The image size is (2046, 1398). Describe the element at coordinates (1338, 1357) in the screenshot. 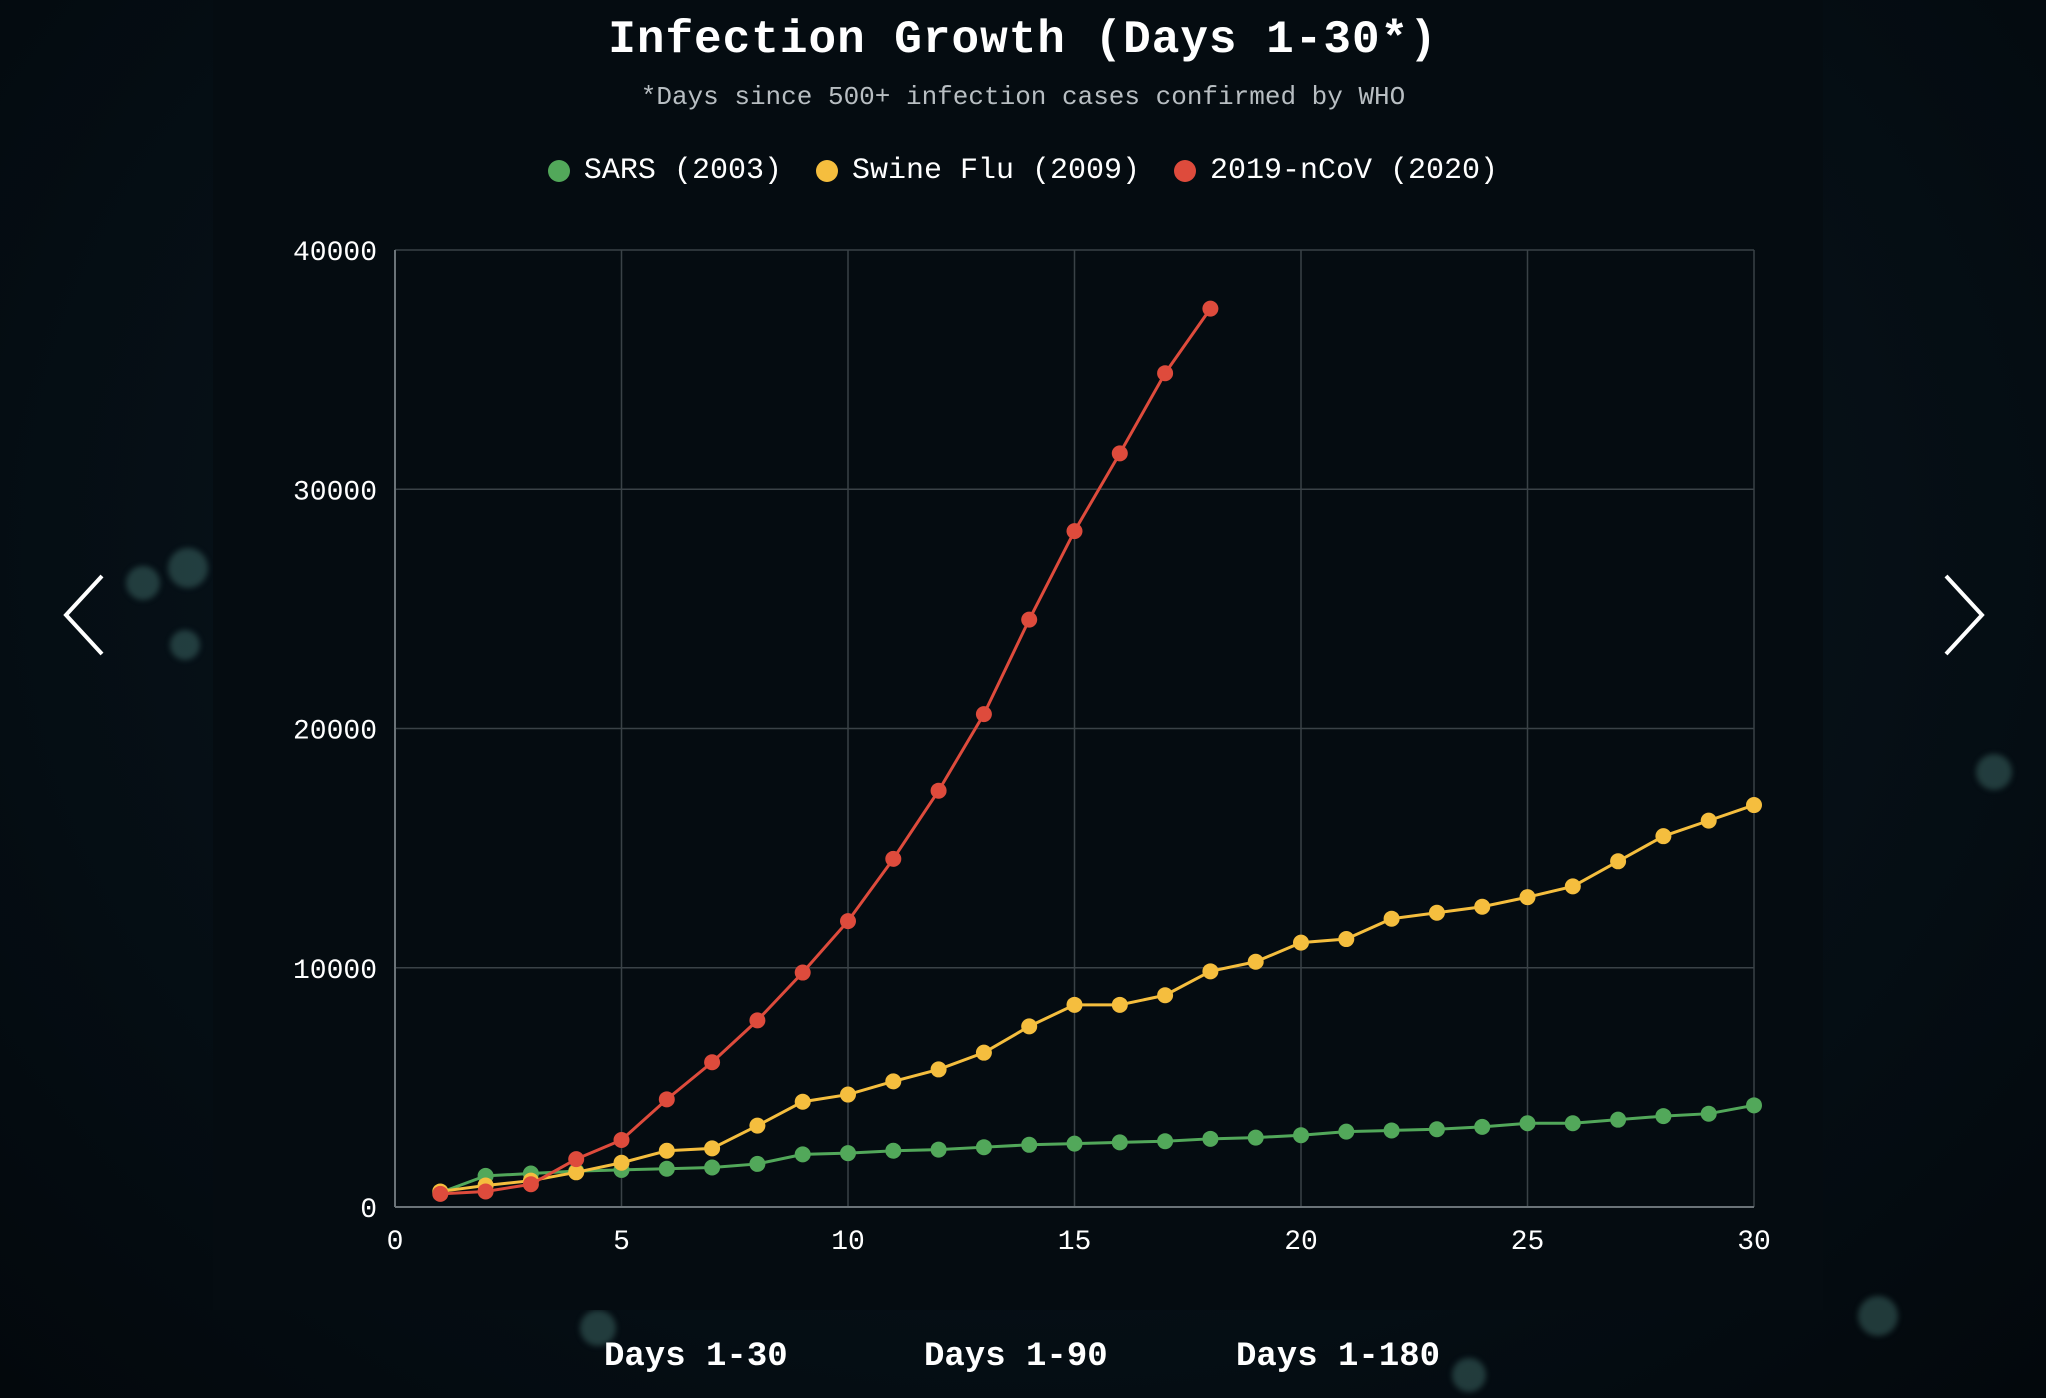

I see `tab-days-1-180: Days 1-180` at that location.